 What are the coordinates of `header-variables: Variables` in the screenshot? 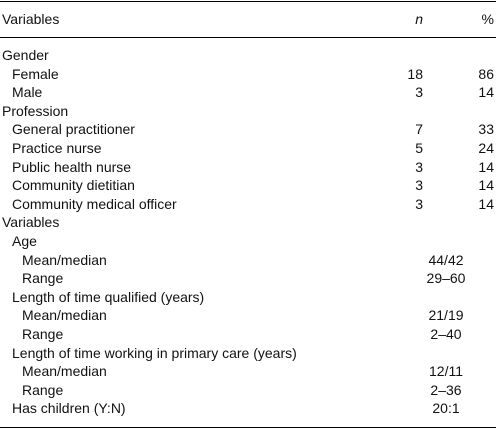 It's located at (31, 19).